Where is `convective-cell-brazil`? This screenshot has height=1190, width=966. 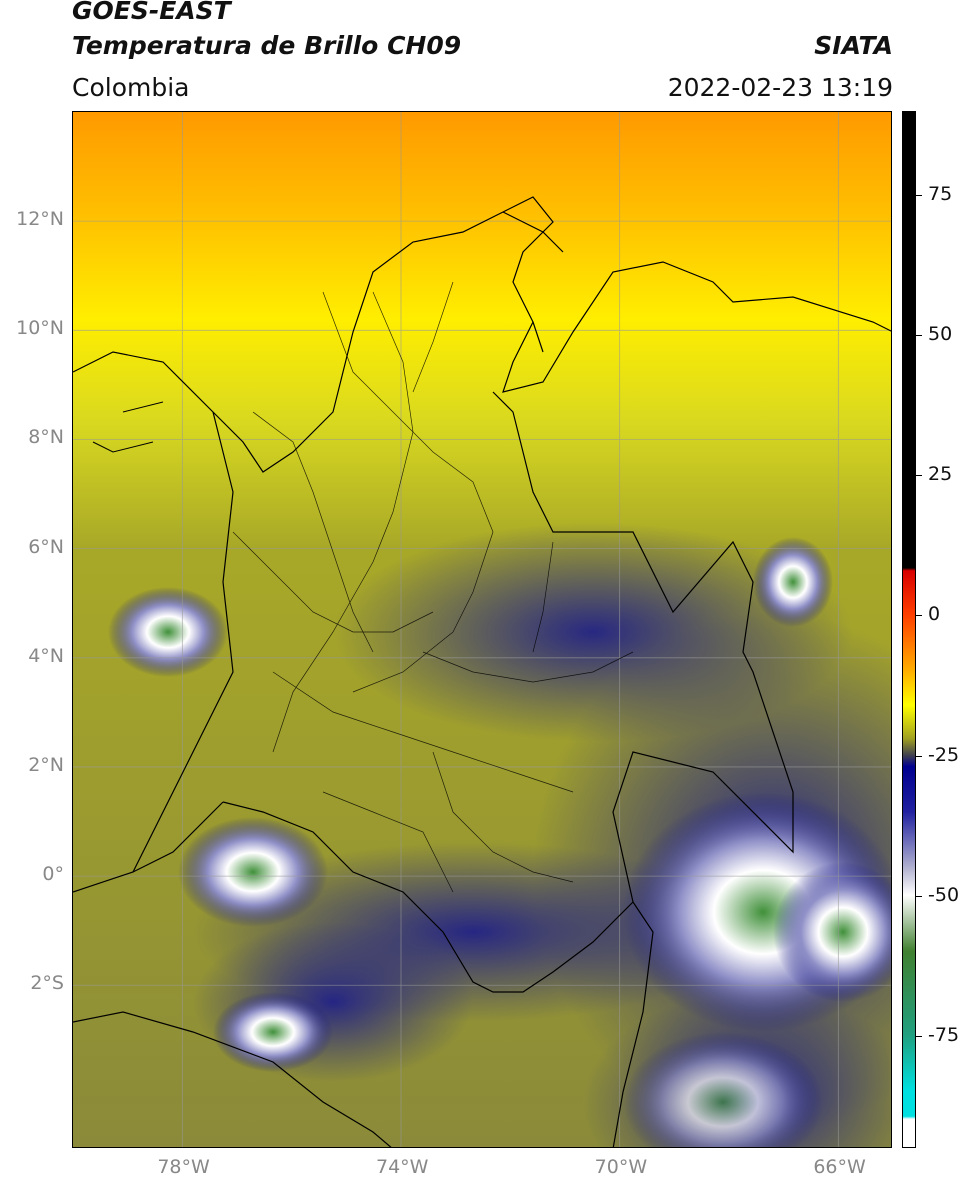
convective-cell-brazil is located at coordinates (723, 1089).